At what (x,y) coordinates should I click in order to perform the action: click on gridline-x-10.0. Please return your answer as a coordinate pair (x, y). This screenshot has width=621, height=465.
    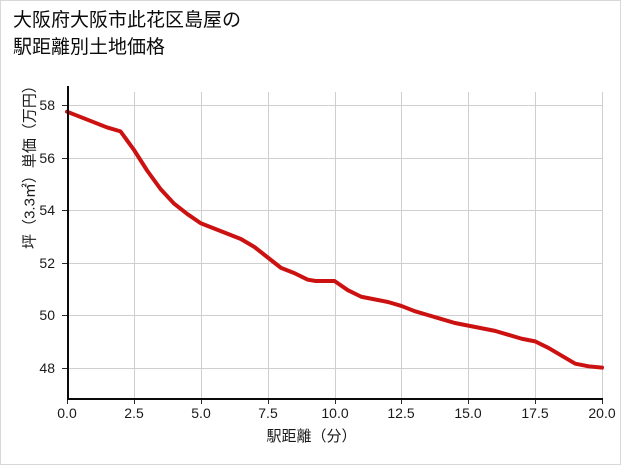
    Looking at the image, I should click on (335, 246).